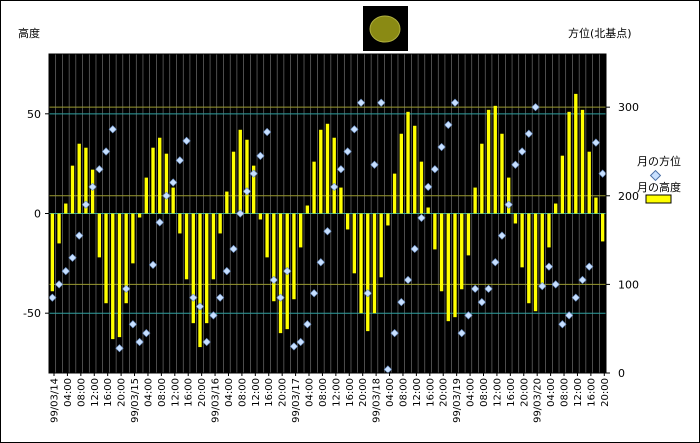 This screenshot has height=443, width=700. Describe the element at coordinates (658, 199) in the screenshot. I see `legend-marker-altitude` at that location.